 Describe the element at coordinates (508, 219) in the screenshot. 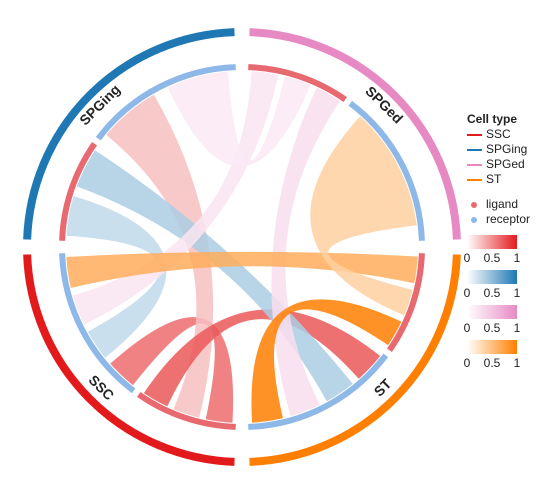

I see `legend-label: receptor` at that location.